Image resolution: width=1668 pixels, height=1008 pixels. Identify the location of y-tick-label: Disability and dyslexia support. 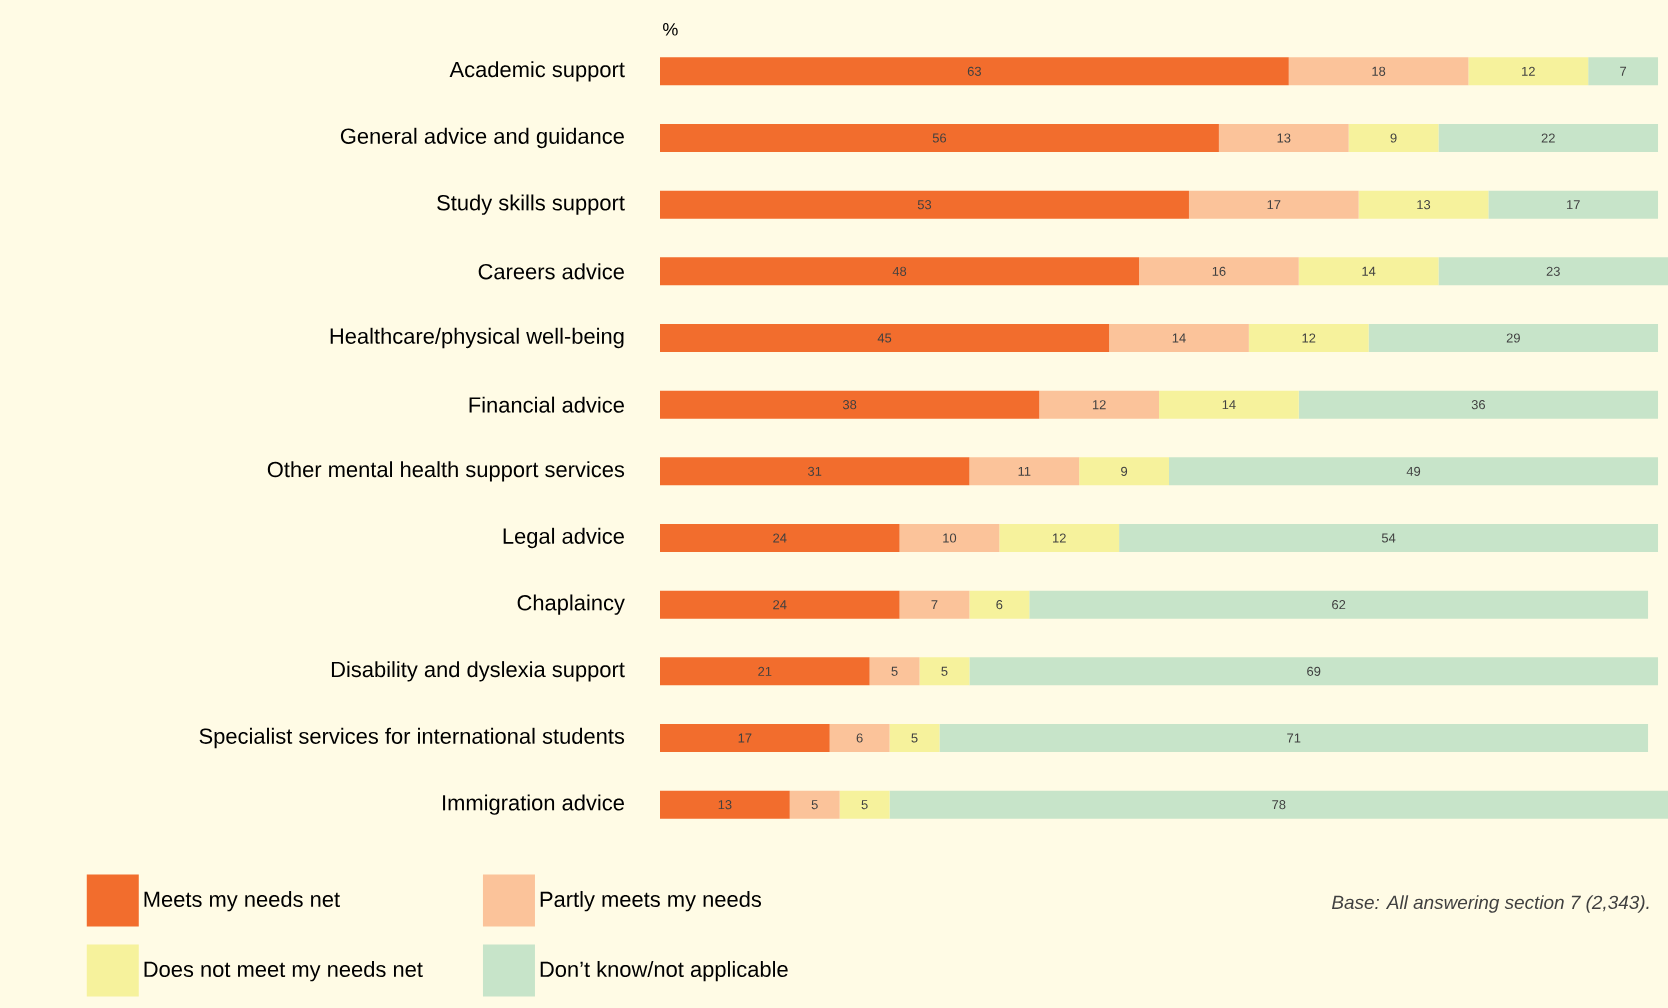
(478, 671).